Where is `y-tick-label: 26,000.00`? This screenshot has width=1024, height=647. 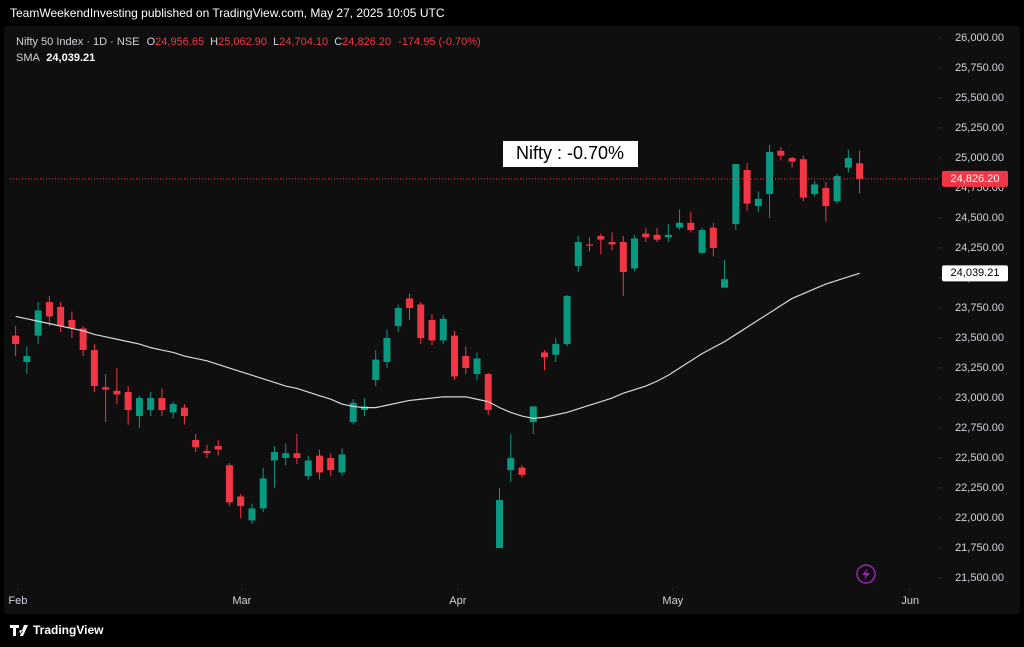 y-tick-label: 26,000.00 is located at coordinates (979, 38).